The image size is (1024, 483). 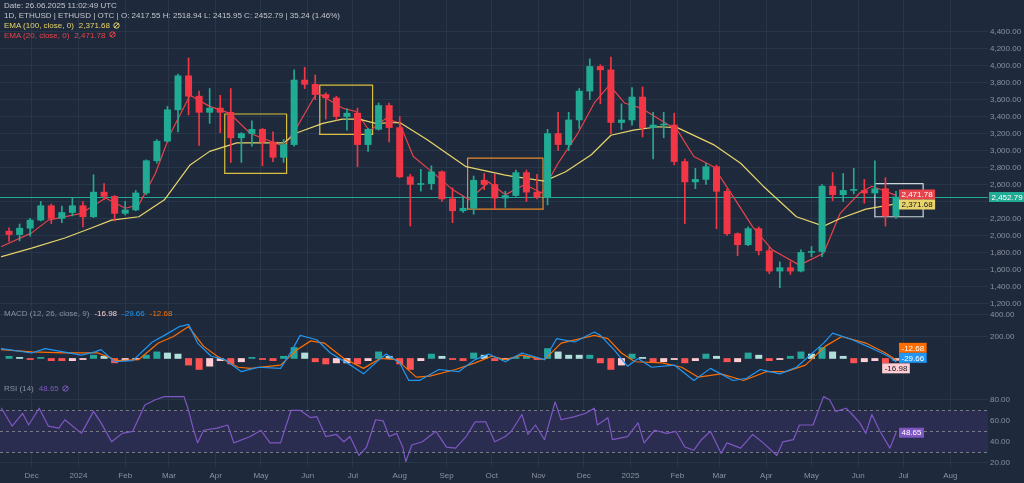 I want to click on y-tick-label: 2,200.00, so click(x=1006, y=218).